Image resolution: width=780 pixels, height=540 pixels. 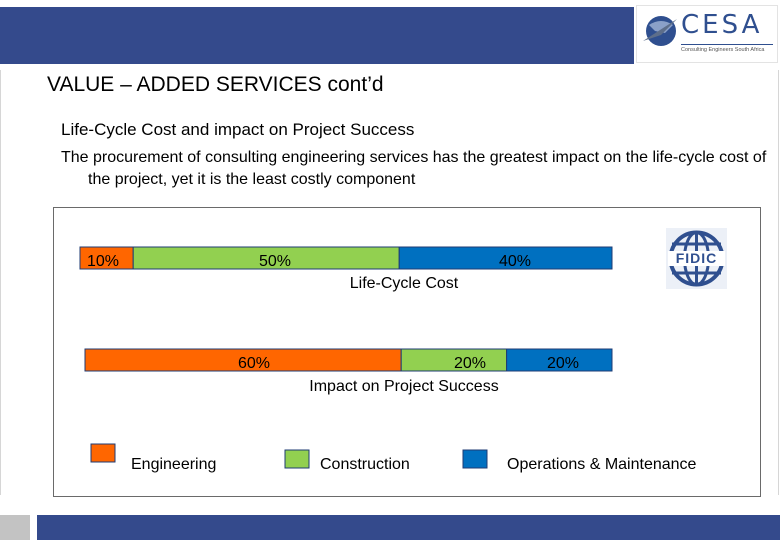 I want to click on logo-rule, so click(x=727, y=44).